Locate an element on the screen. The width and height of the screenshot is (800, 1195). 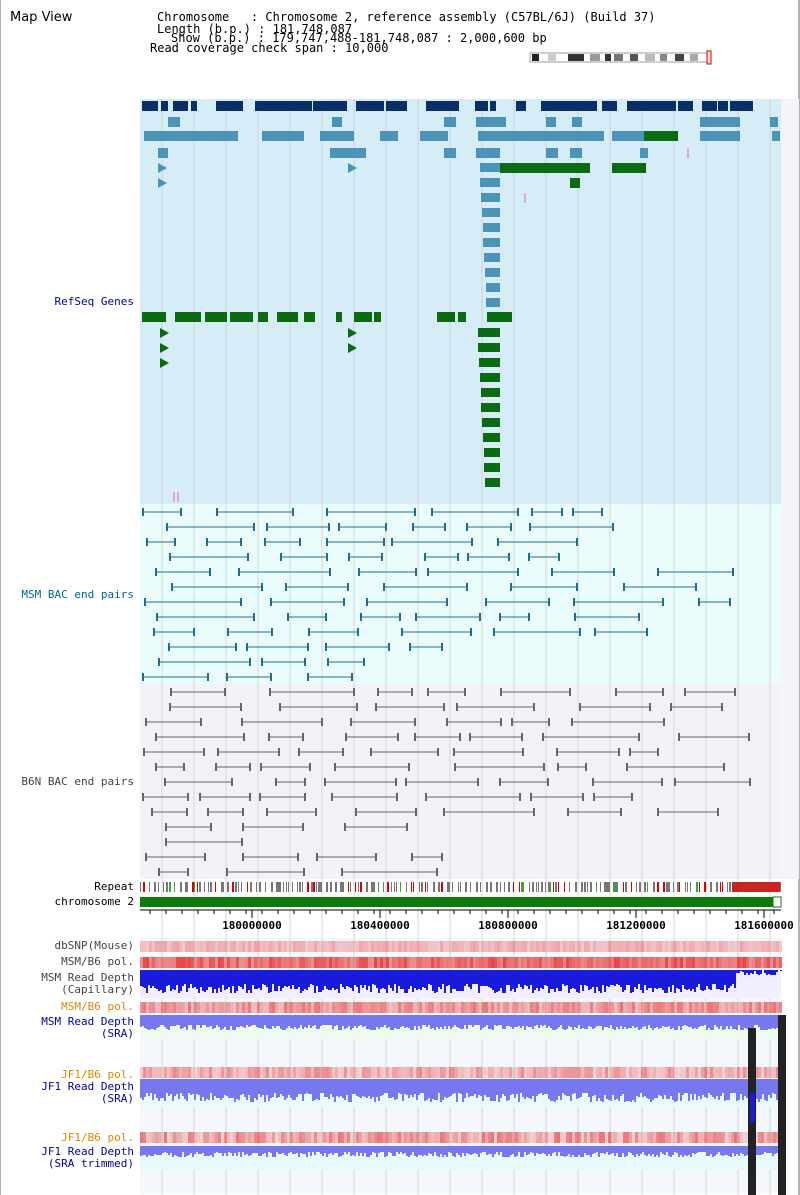
ideogram-position-marker is located at coordinates (709, 57).